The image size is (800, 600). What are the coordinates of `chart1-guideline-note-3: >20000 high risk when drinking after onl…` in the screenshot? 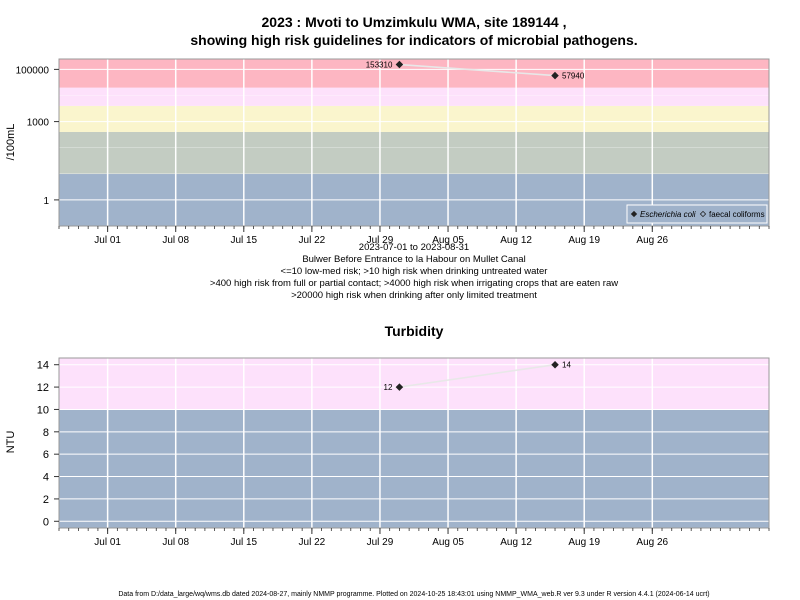 It's located at (414, 295).